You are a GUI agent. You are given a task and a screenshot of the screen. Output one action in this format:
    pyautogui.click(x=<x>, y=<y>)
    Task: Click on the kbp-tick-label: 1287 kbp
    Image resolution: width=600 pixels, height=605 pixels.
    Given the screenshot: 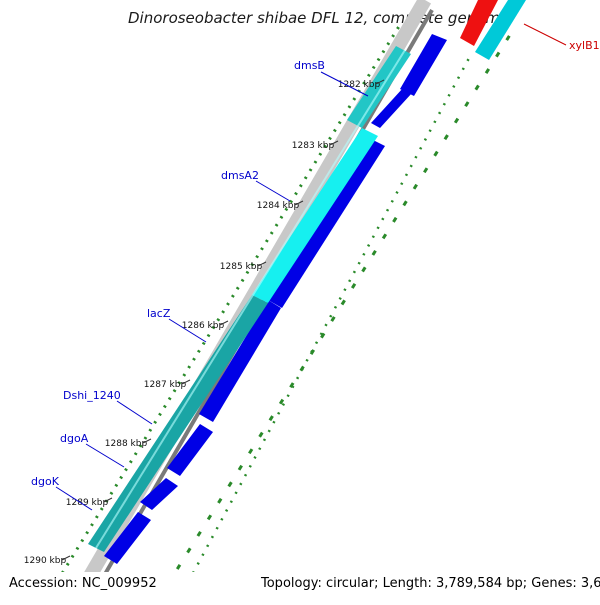 What is the action you would take?
    pyautogui.click(x=165, y=385)
    